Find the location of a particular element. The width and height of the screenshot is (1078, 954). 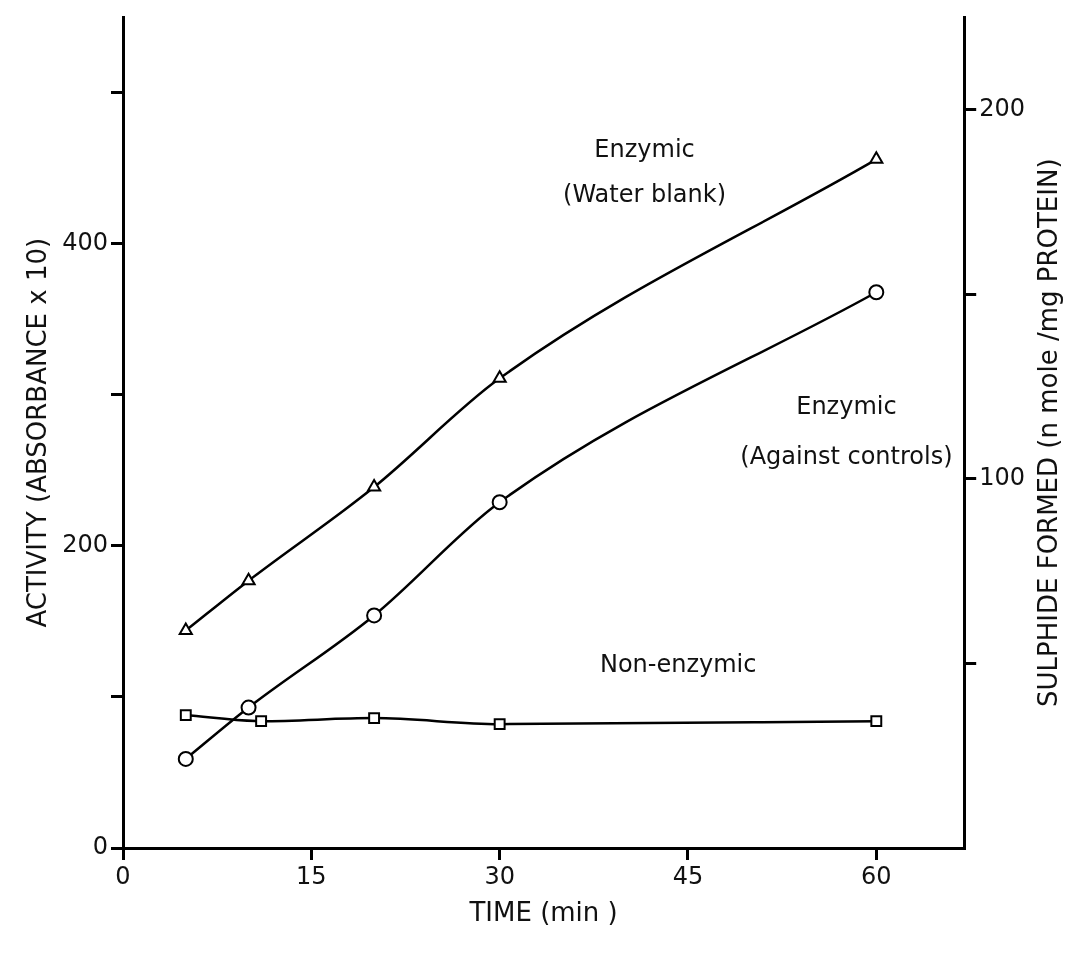

y-tick-label: 0 is located at coordinates (100, 846).